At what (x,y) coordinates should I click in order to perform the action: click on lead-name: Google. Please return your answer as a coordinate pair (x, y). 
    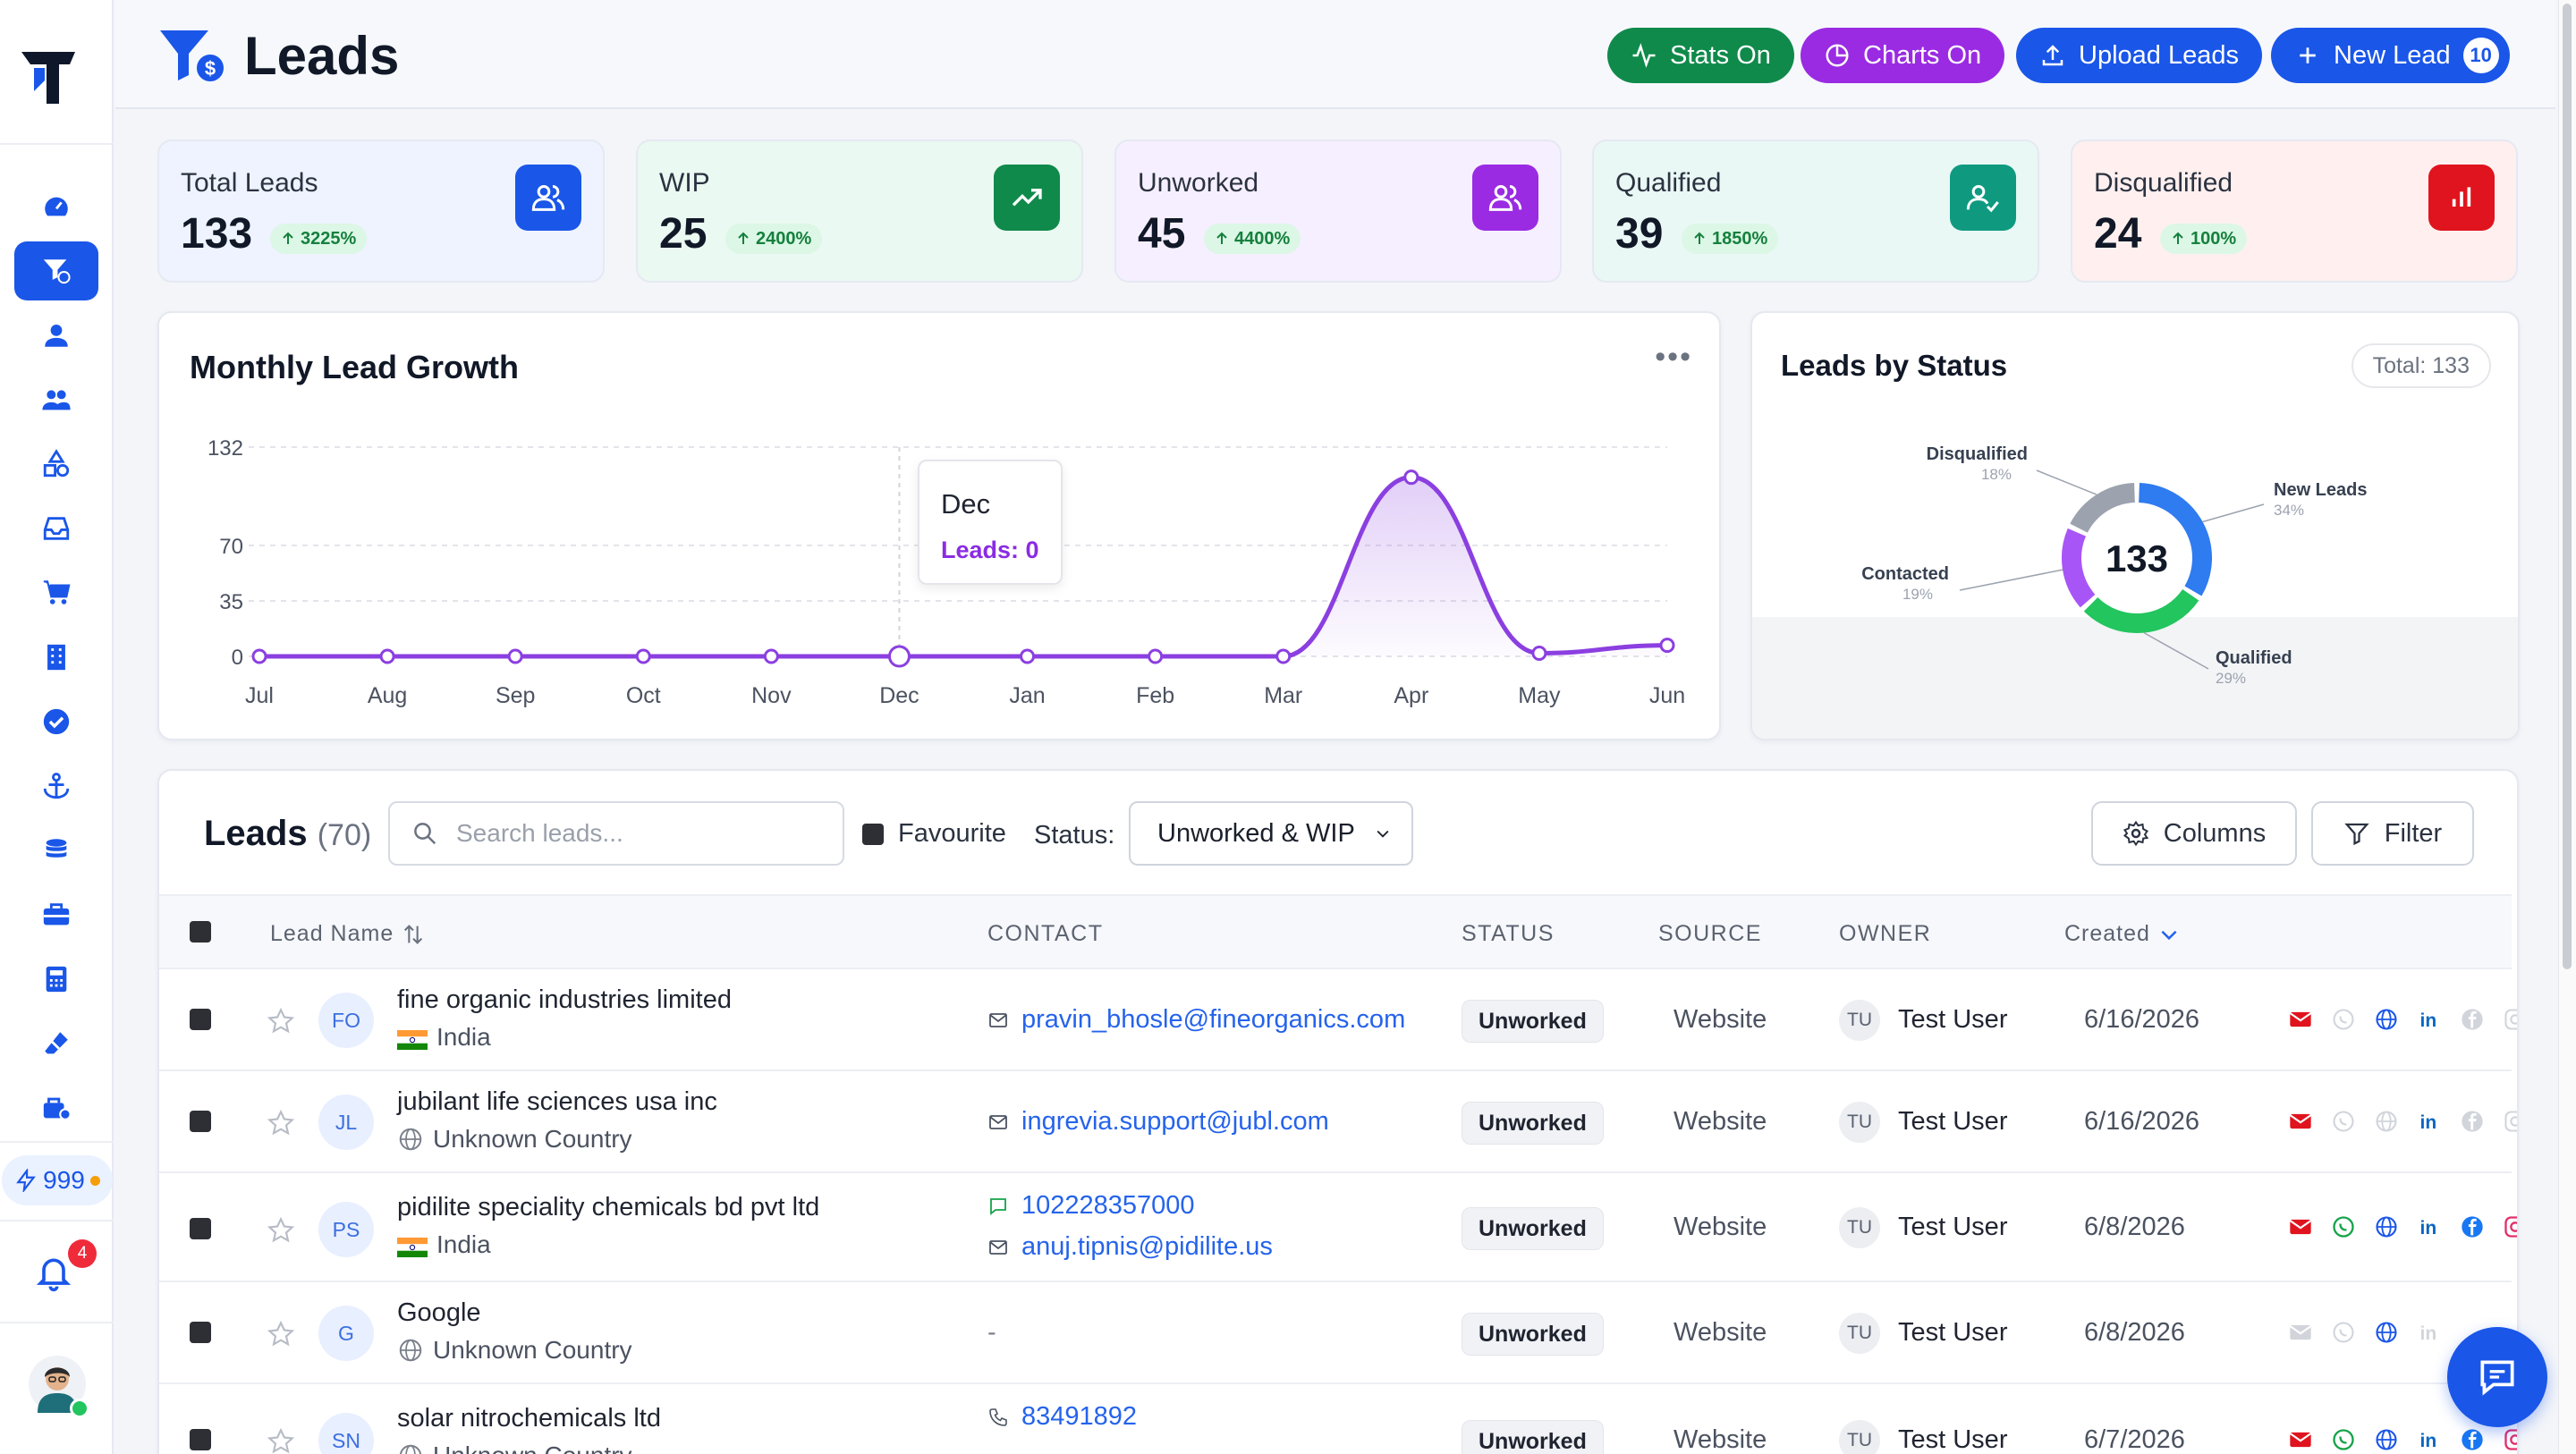
    Looking at the image, I should click on (439, 1313).